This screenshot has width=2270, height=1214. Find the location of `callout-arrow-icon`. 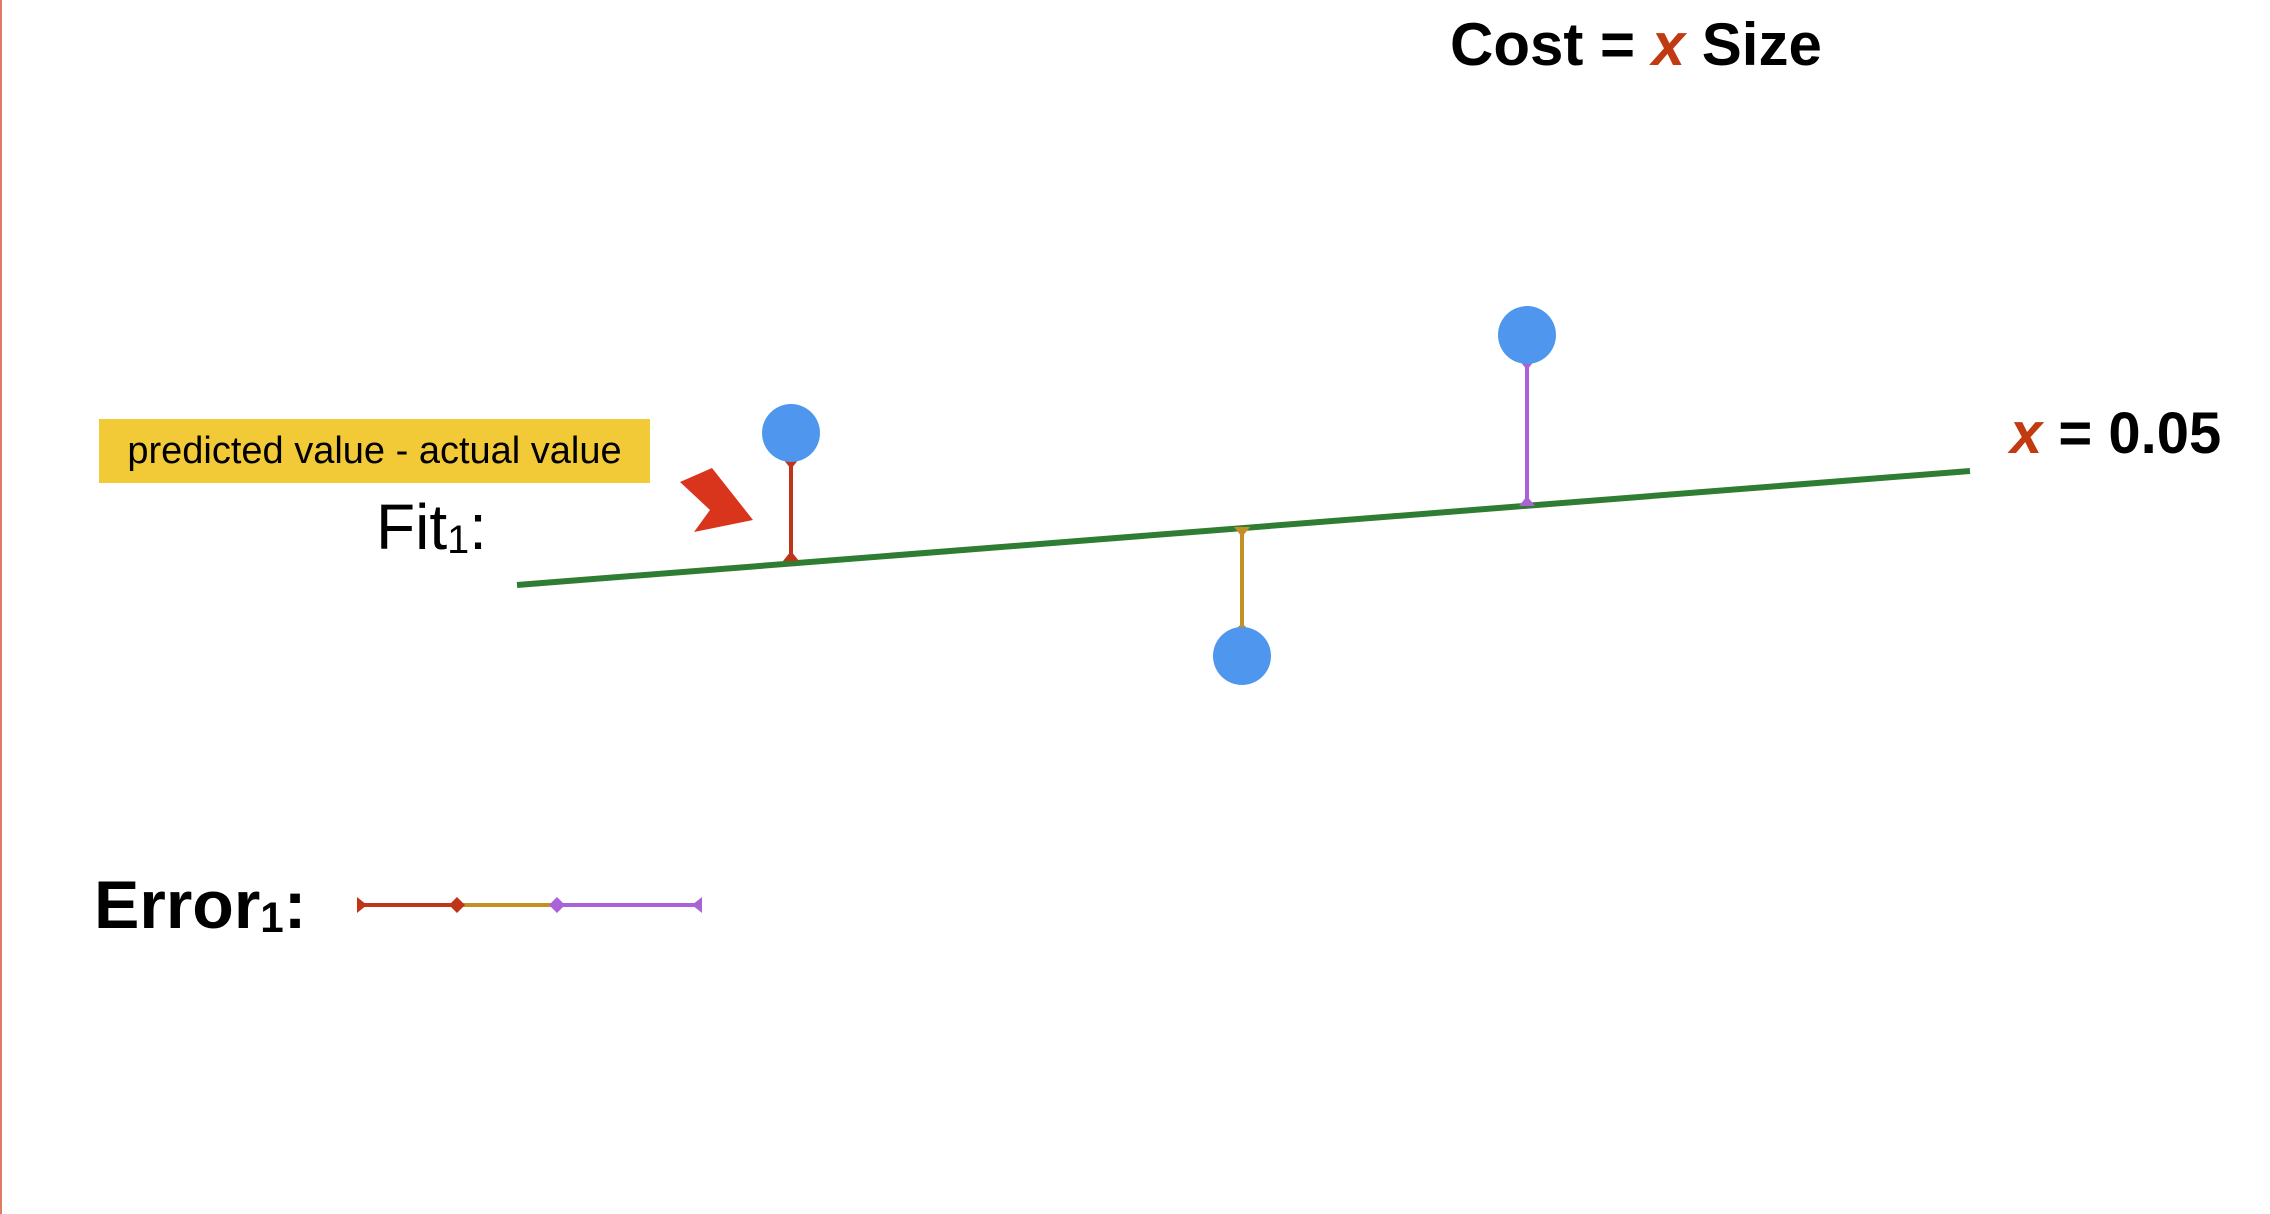

callout-arrow-icon is located at coordinates (716, 500).